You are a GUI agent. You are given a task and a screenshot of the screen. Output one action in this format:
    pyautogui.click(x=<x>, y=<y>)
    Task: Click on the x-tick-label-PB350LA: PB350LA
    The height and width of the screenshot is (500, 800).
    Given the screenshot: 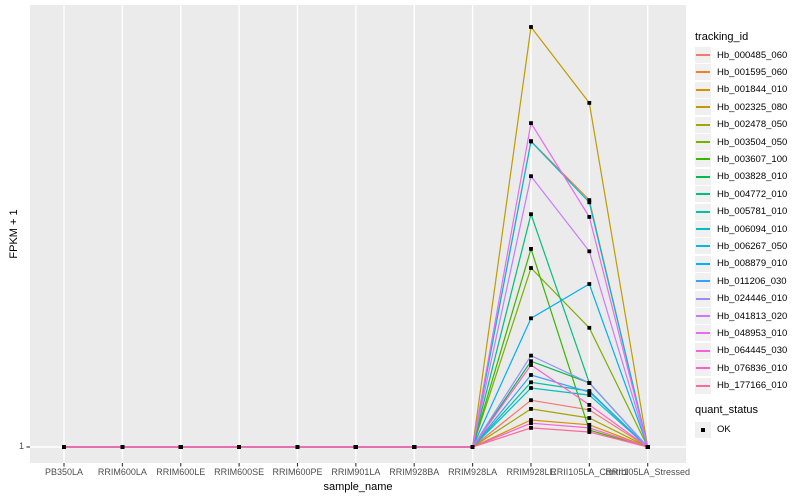 What is the action you would take?
    pyautogui.click(x=64, y=472)
    